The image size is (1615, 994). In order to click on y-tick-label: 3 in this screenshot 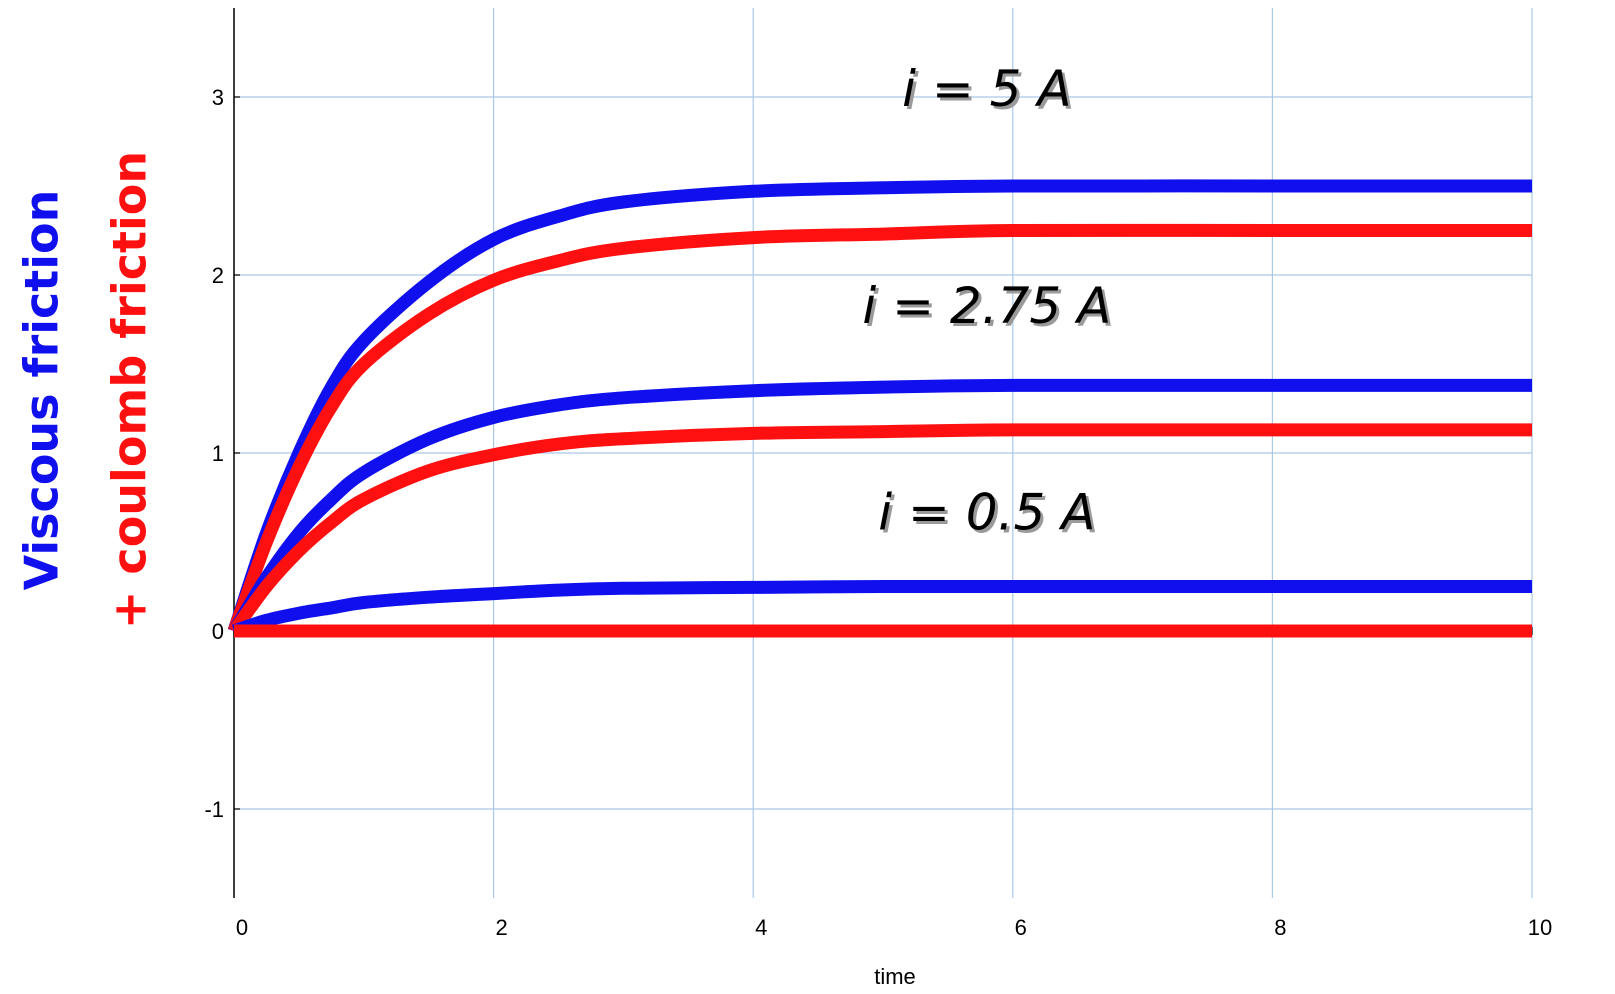, I will do `click(218, 97)`.